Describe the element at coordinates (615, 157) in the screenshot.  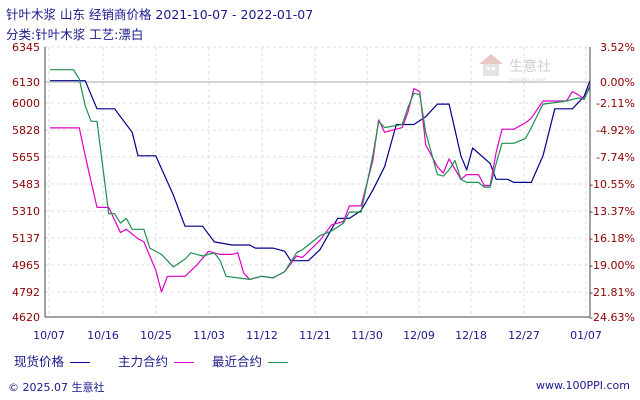
I see `y-tick-label-right: -7.74%` at that location.